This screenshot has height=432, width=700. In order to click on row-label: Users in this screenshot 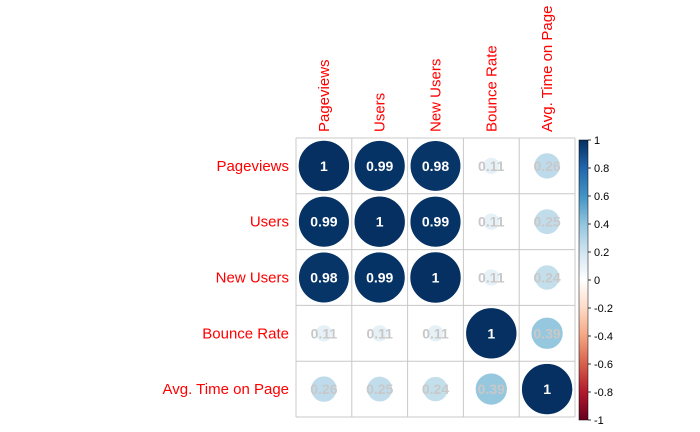, I will do `click(269, 222)`.